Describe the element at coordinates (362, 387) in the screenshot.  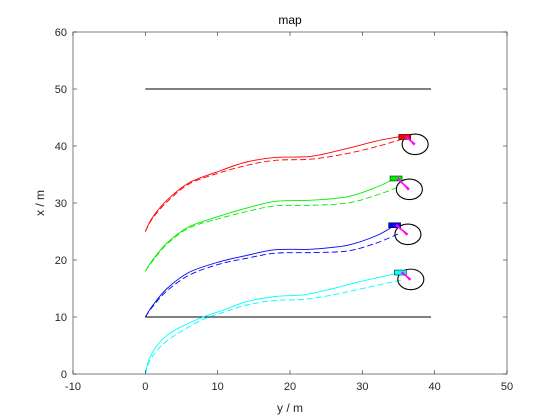
I see `x-tick-label: 30` at that location.